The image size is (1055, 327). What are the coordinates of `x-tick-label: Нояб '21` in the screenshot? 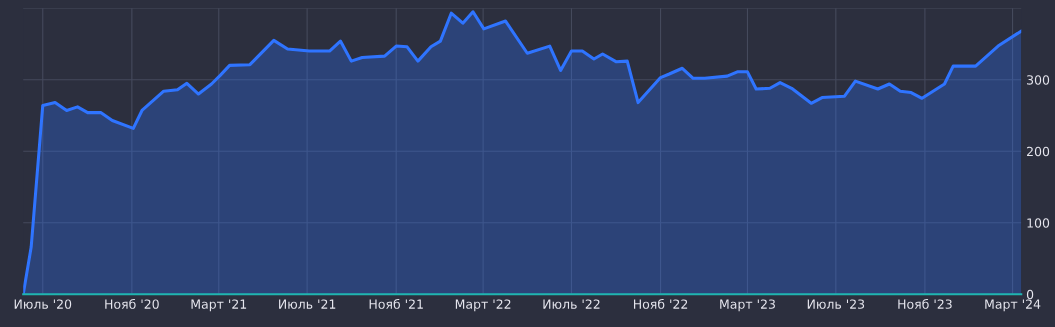 It's located at (396, 303).